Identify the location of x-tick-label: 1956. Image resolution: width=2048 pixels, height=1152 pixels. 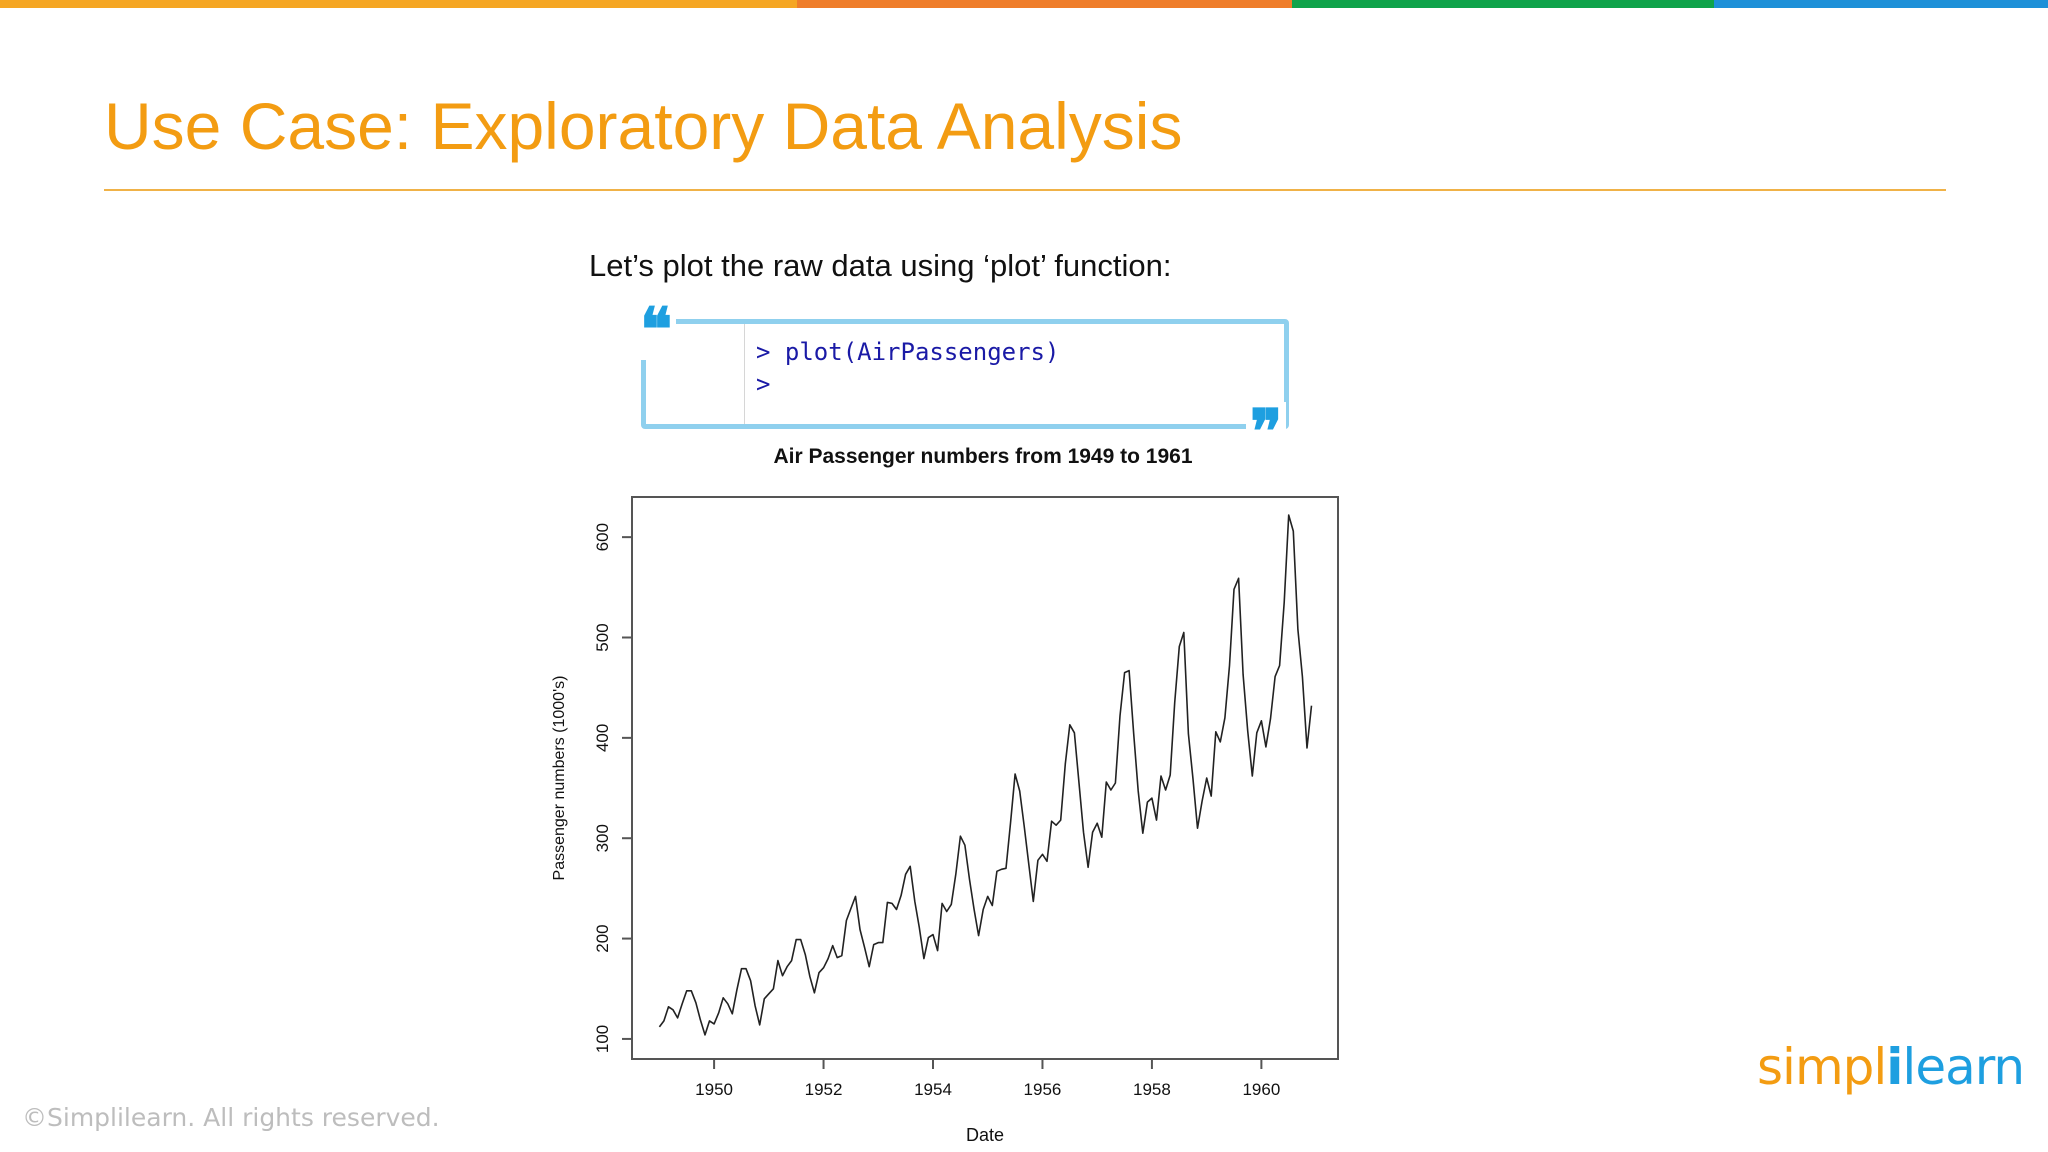
(1043, 1089).